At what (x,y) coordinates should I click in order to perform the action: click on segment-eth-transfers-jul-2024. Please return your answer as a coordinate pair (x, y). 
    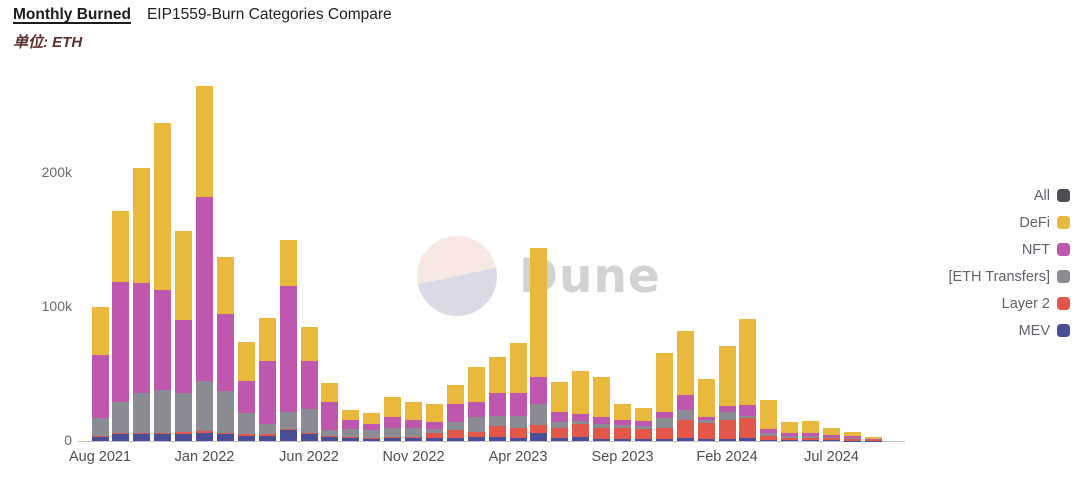
    Looking at the image, I should click on (831, 438).